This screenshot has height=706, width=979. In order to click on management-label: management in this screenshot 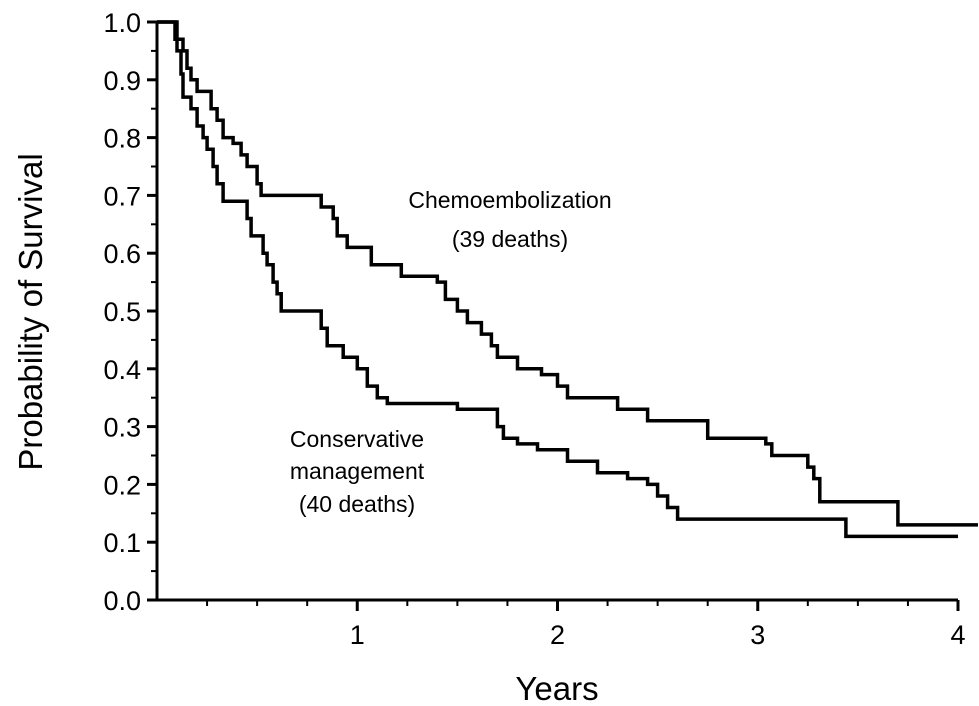, I will do `click(357, 471)`.